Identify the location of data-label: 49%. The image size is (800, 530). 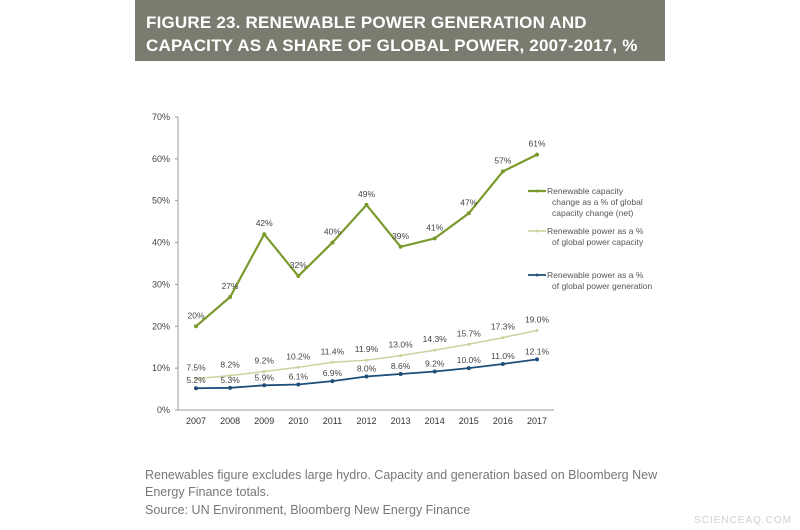
(366, 194).